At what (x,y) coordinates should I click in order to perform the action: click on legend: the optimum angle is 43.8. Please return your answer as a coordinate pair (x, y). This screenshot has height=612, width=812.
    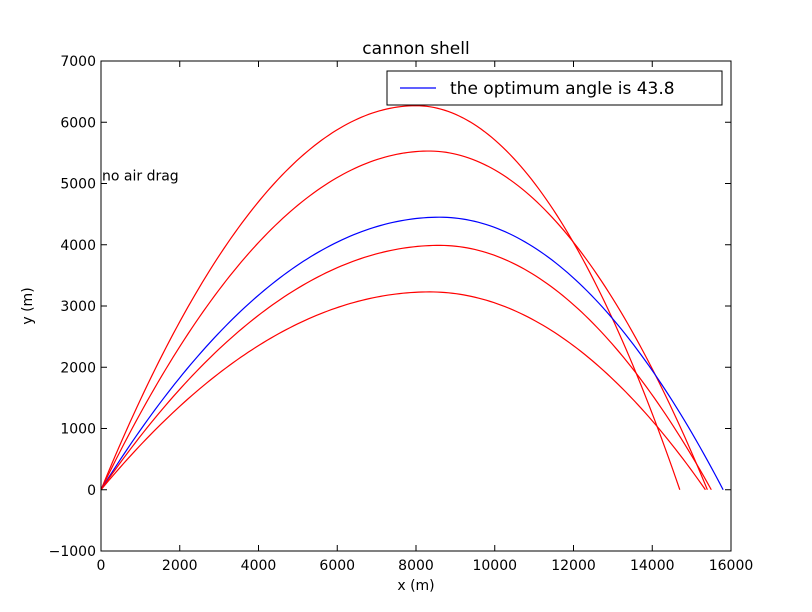
    Looking at the image, I should click on (554, 88).